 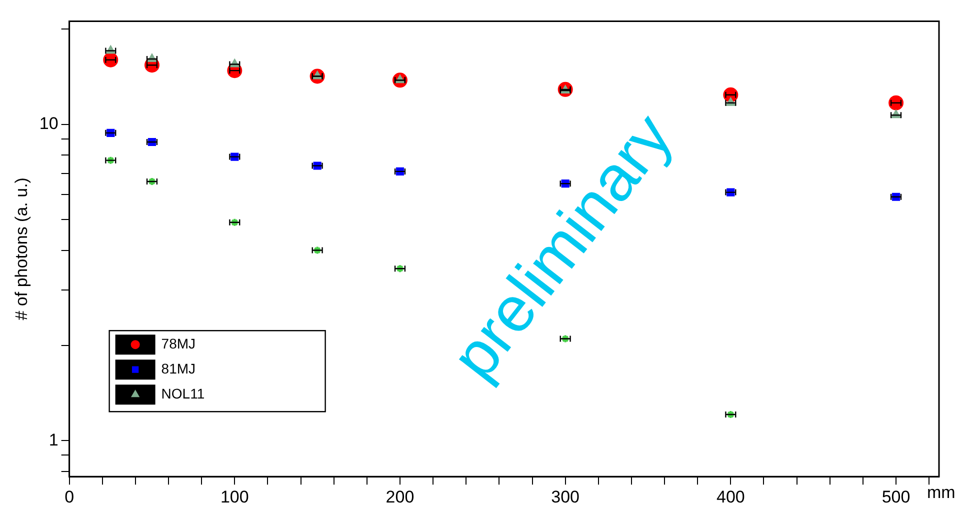 I want to click on x-tick-label: 0, so click(x=69, y=496).